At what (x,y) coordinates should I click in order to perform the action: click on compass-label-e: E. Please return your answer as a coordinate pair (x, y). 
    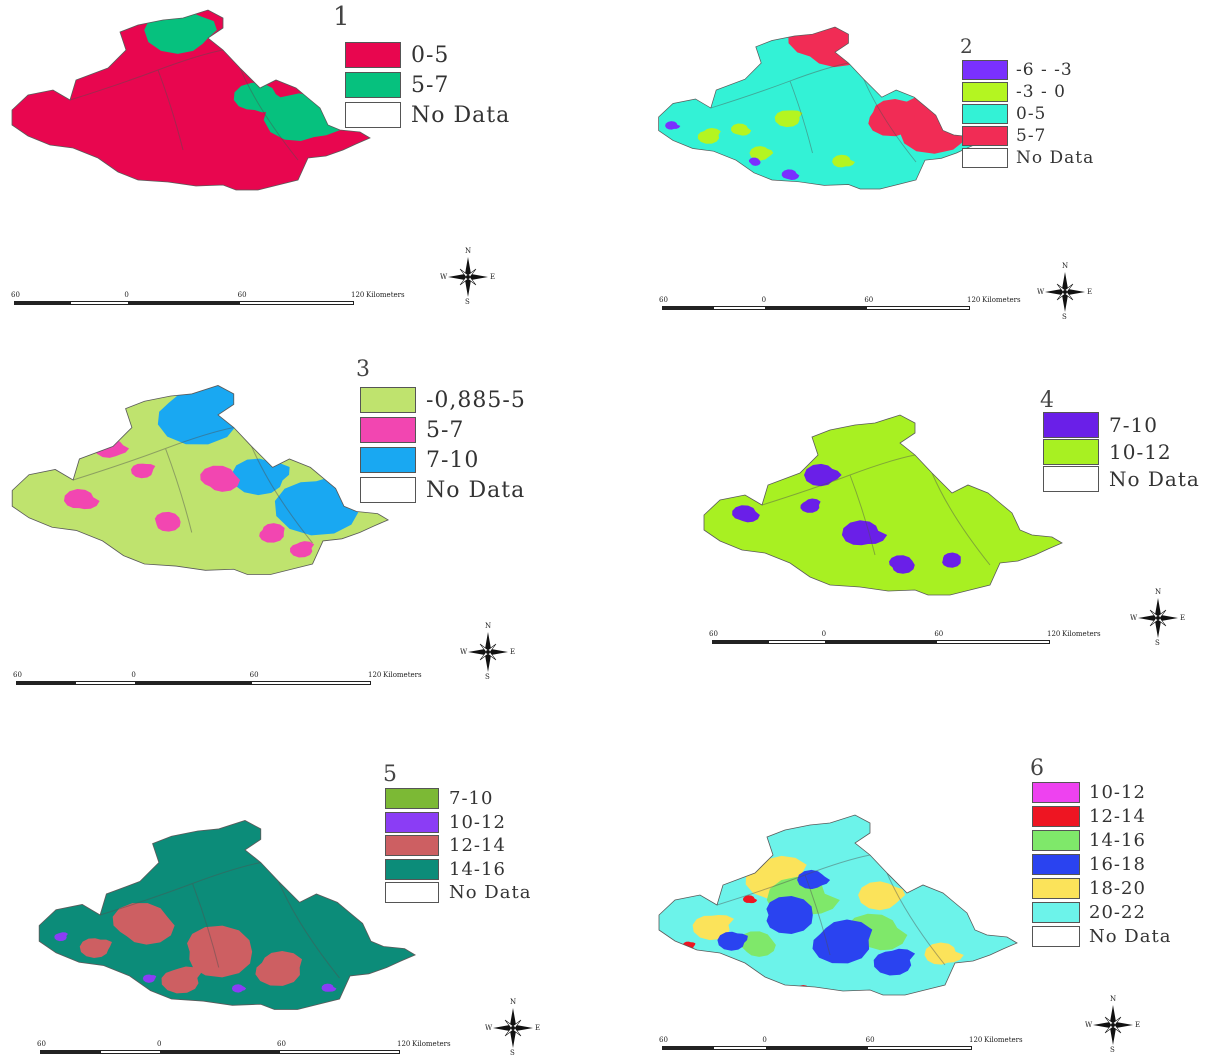
    Looking at the image, I should click on (493, 277).